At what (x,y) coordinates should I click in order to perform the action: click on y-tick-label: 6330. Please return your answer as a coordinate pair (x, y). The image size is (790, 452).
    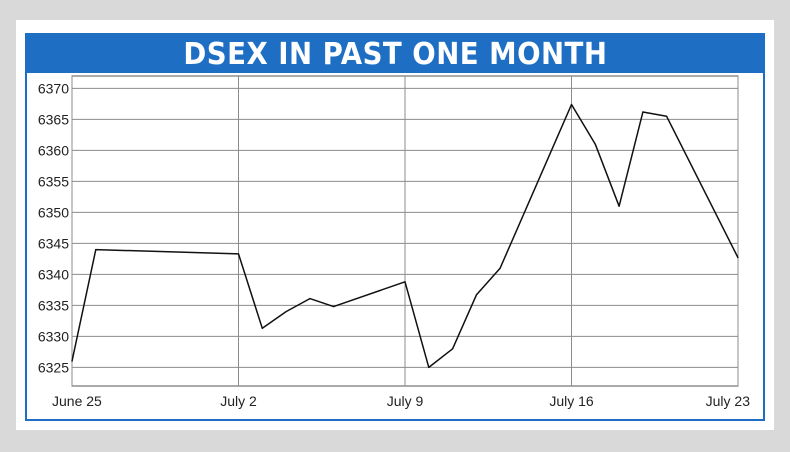
    Looking at the image, I should click on (53, 336).